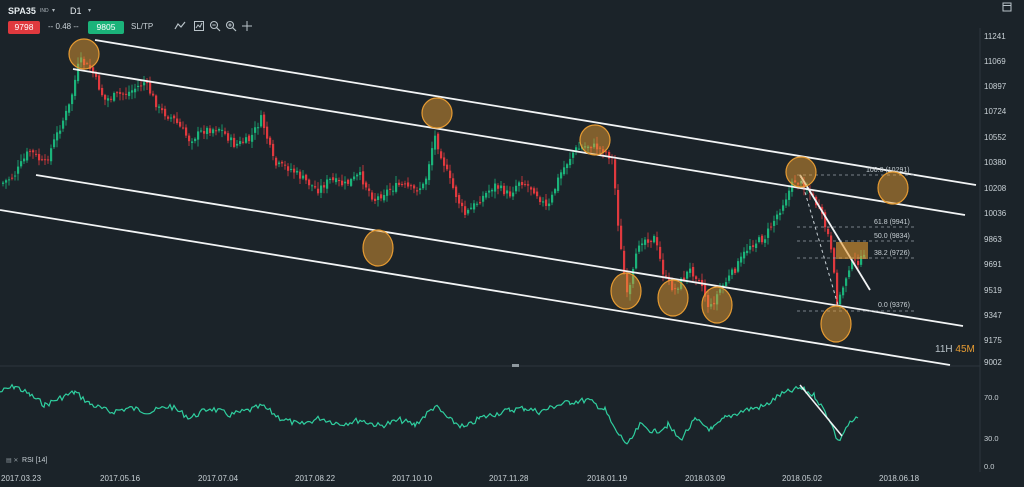 This screenshot has height=487, width=1024. I want to click on rsi-tick: 70.0, so click(991, 397).